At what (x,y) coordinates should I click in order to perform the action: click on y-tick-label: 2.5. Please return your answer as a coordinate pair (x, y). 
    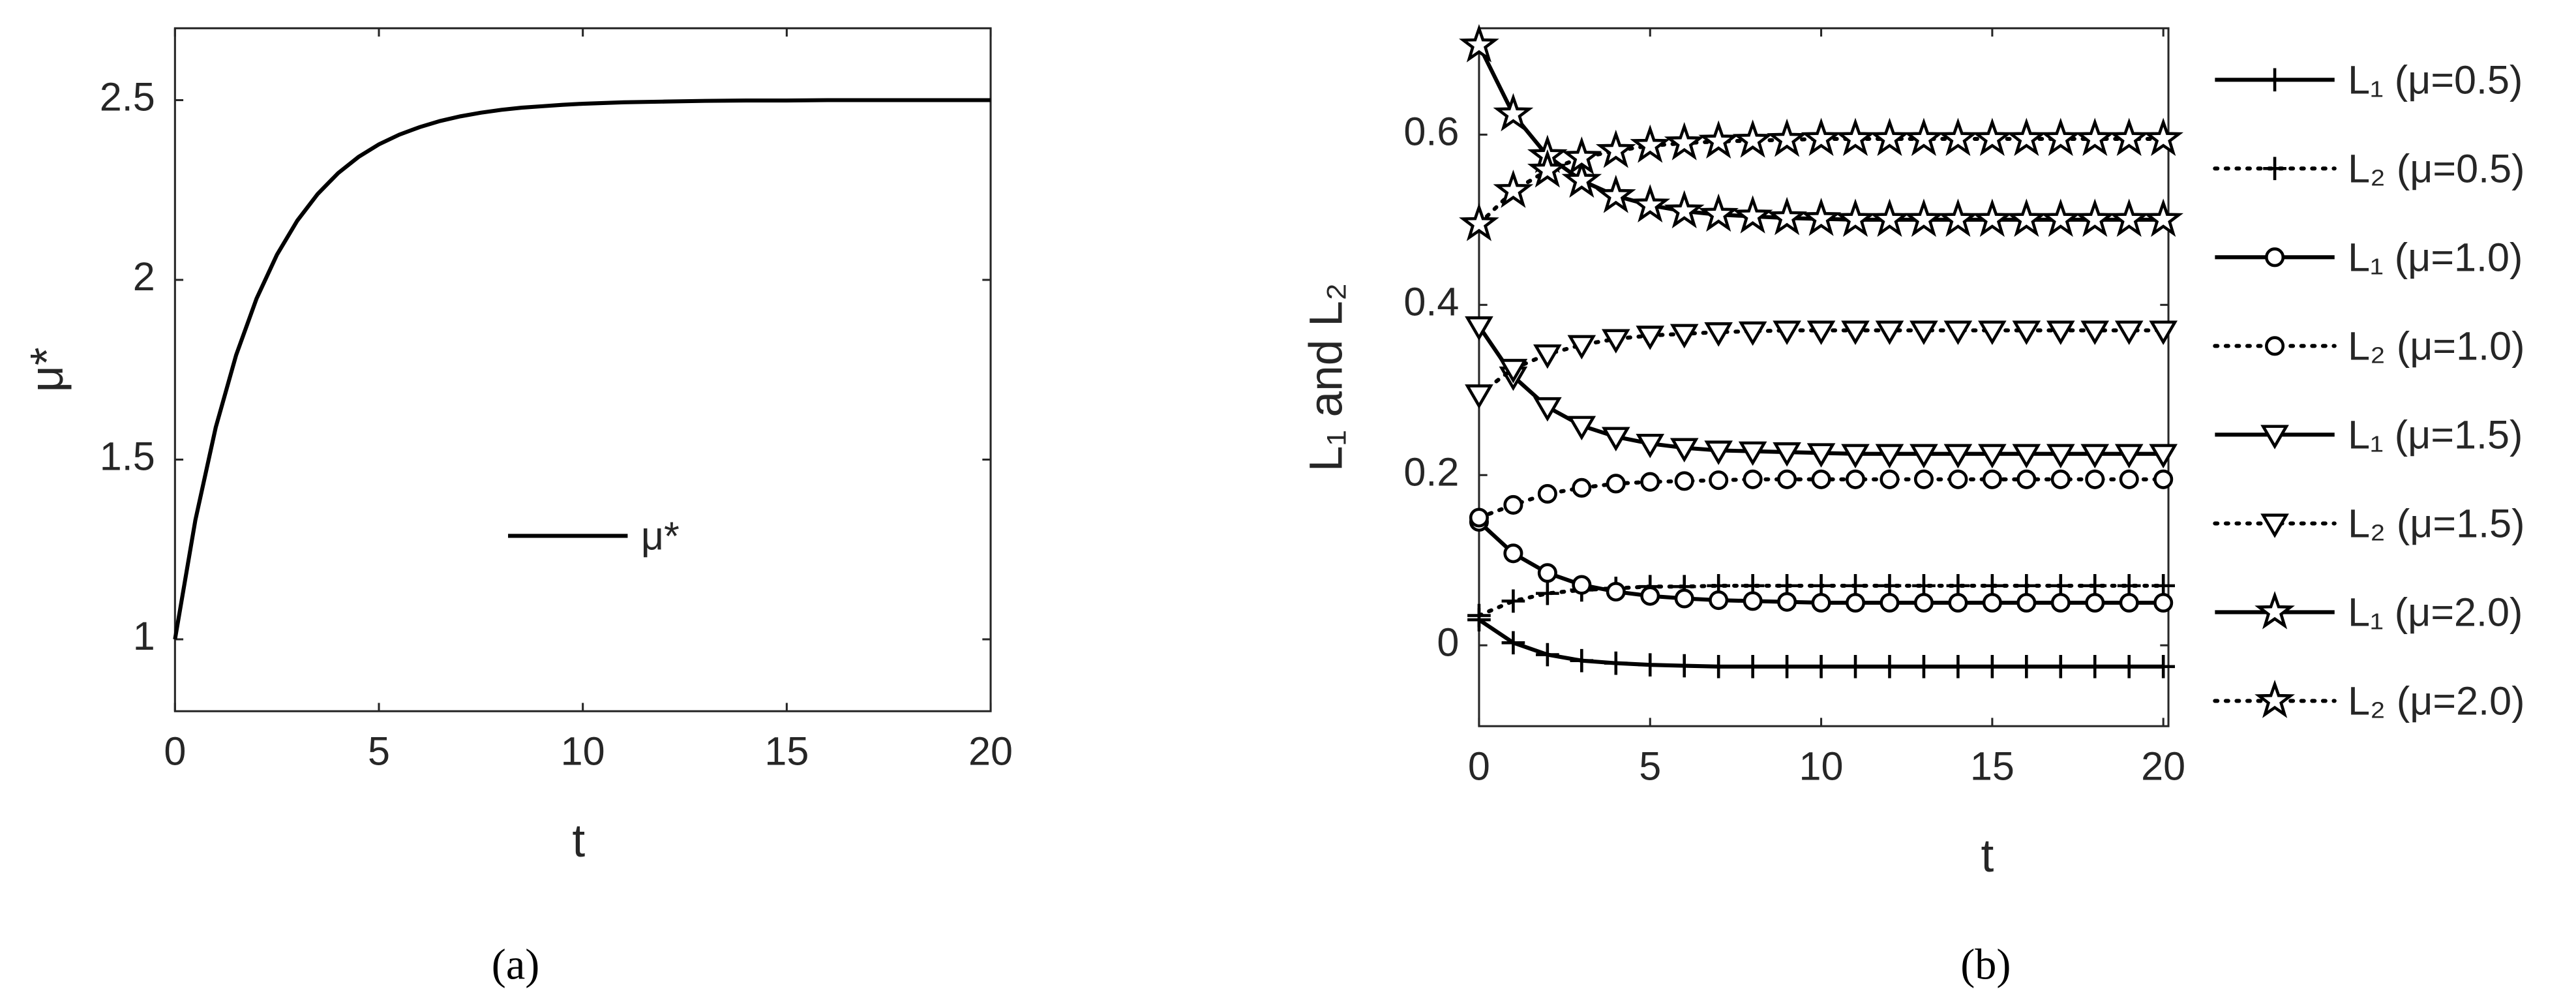
    Looking at the image, I should click on (127, 97).